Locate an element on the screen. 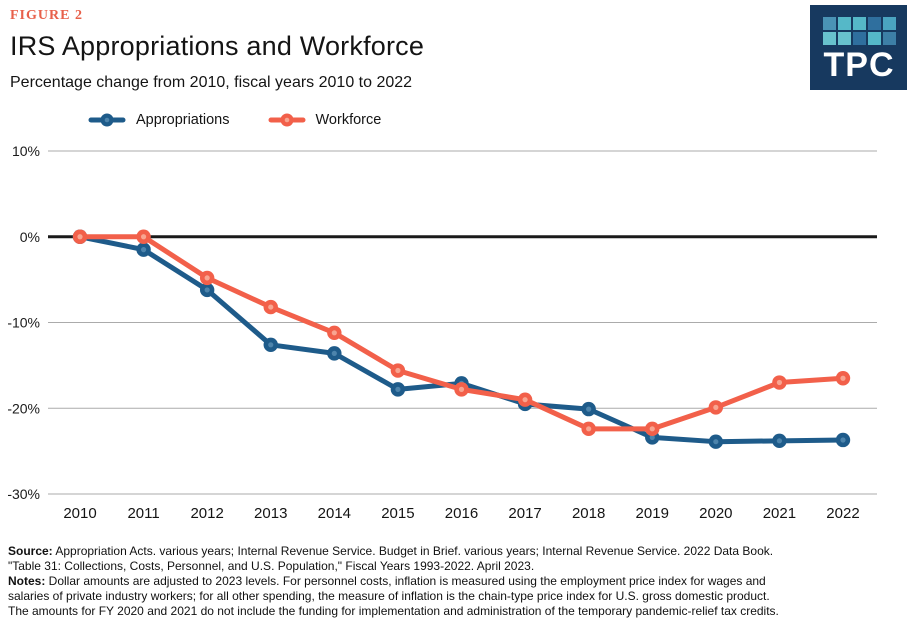 Image resolution: width=914 pixels, height=631 pixels. y-tick-label: -30% is located at coordinates (23, 494).